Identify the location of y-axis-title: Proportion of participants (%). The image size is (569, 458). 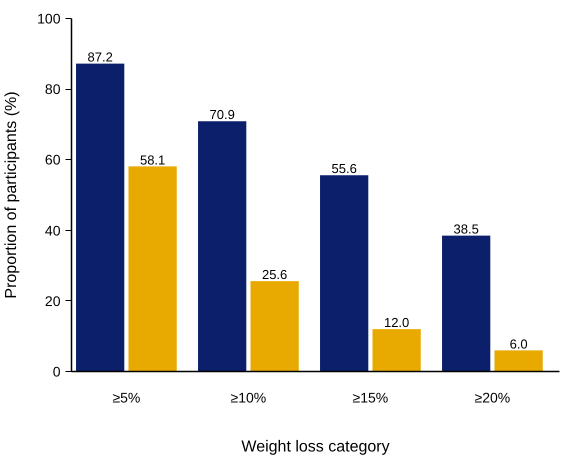
(11, 195).